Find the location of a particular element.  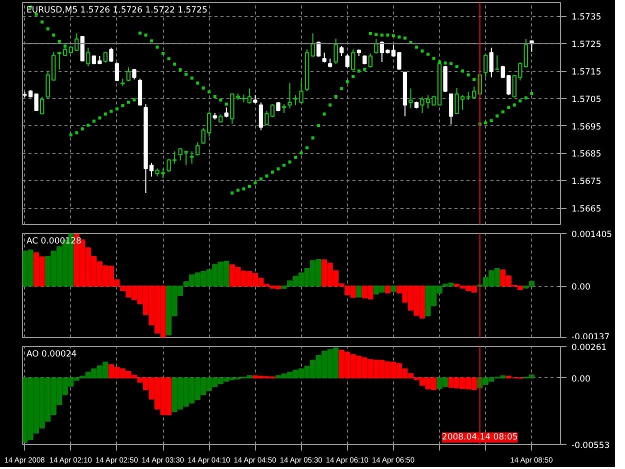

chart-title: AO 0.00024 is located at coordinates (51, 355).